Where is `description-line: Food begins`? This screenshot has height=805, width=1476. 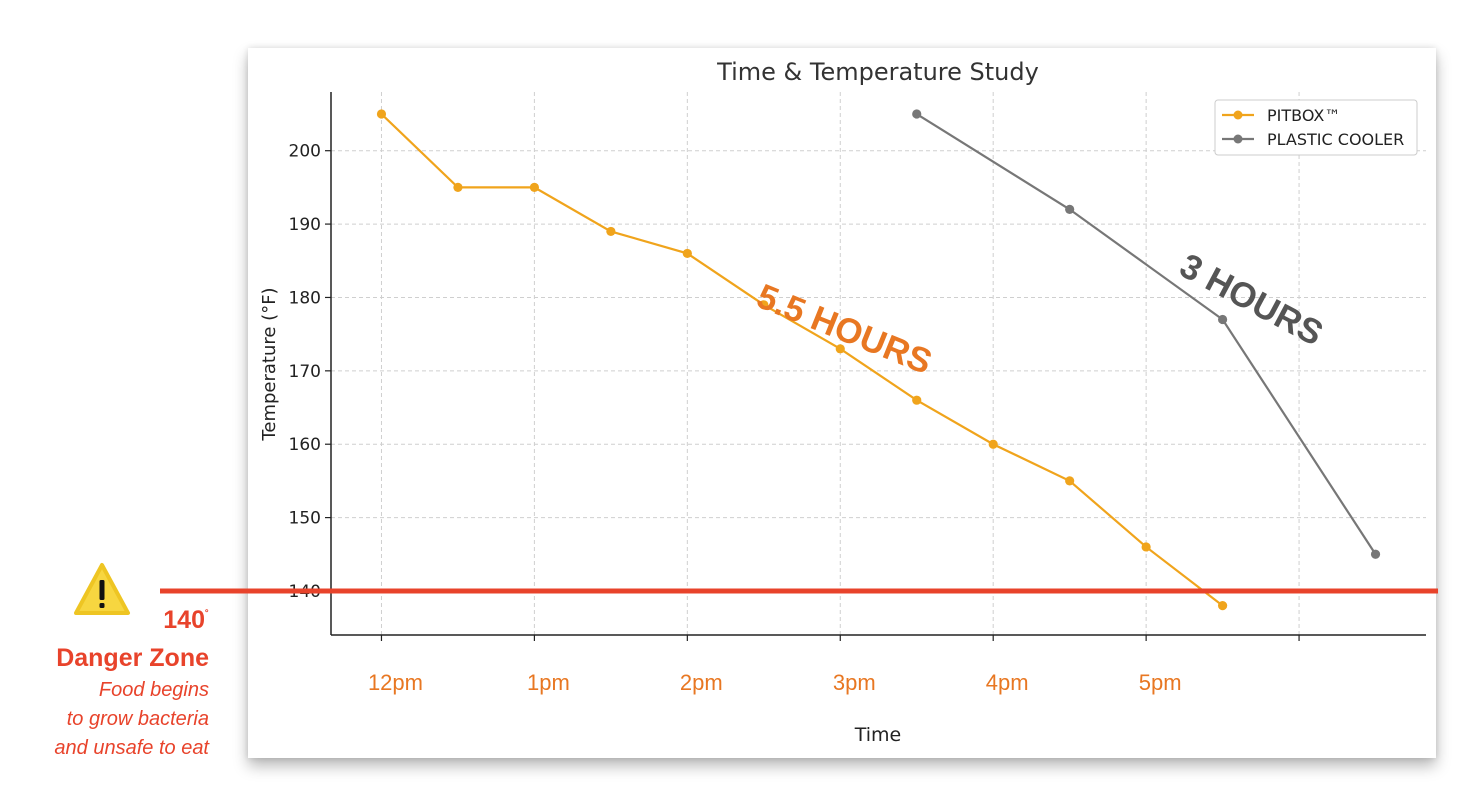
description-line: Food begins is located at coordinates (153, 690).